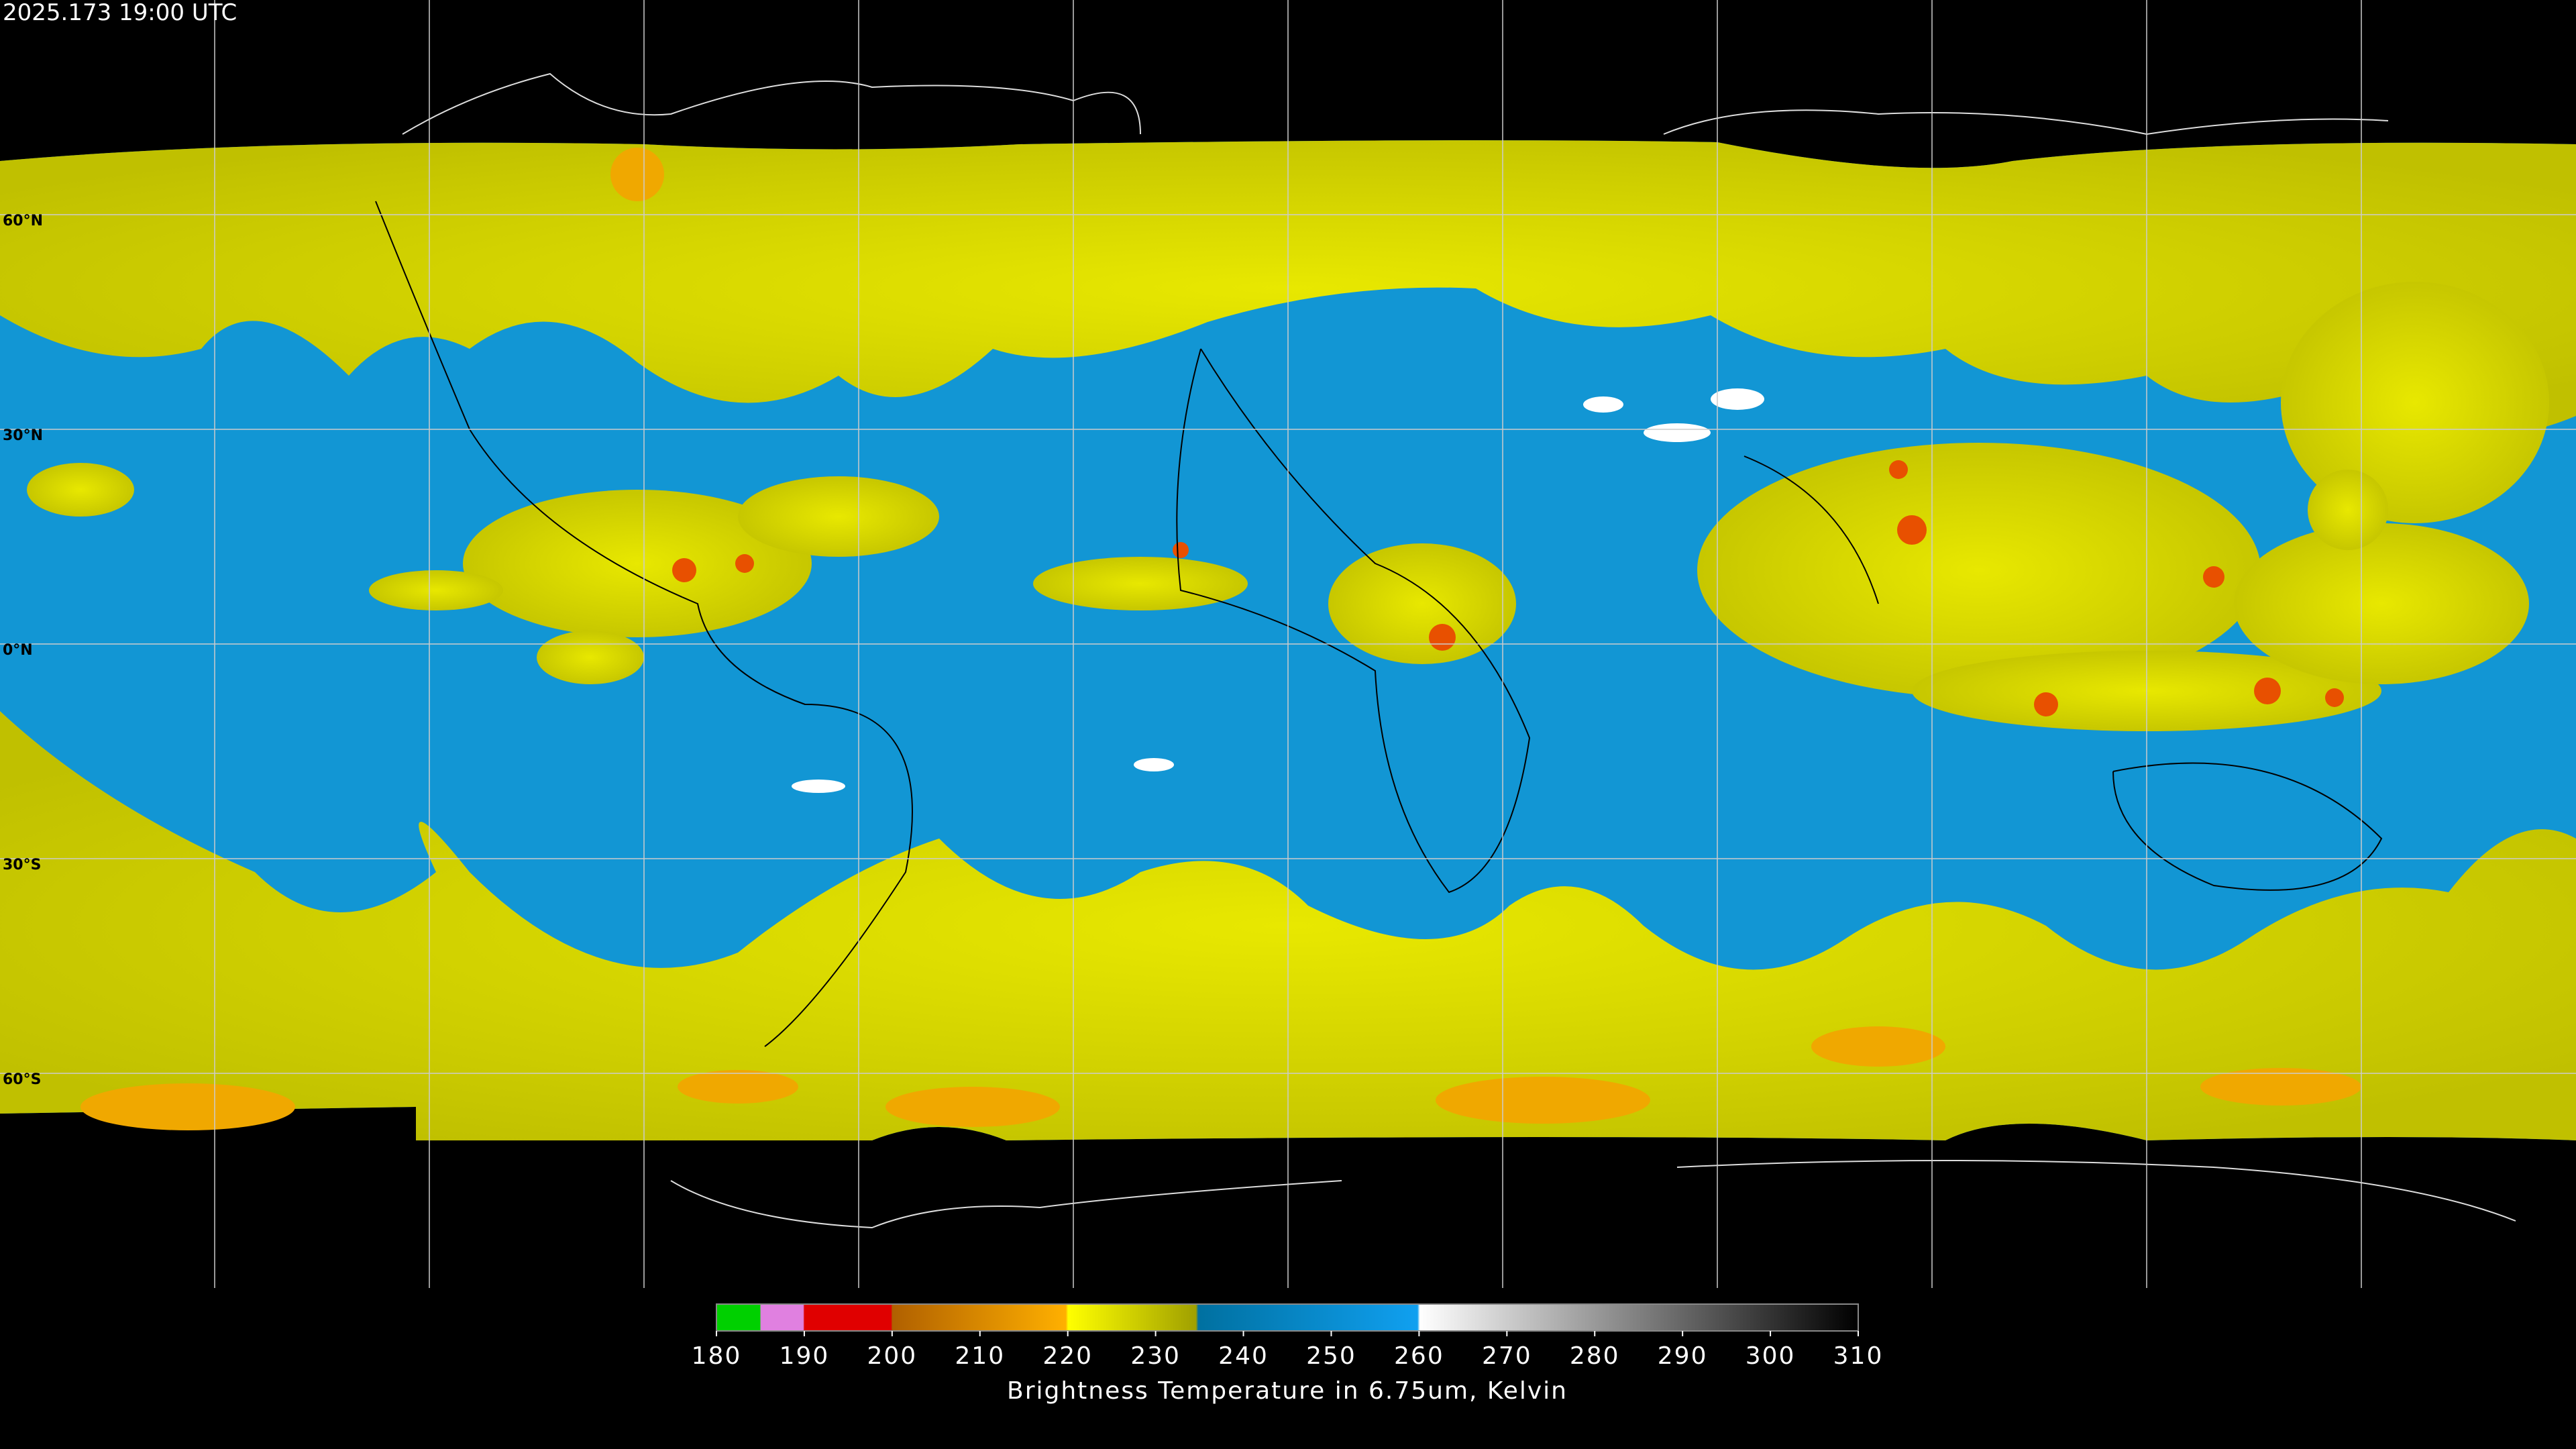  Describe the element at coordinates (1287, 1317) in the screenshot. I see `colorbar` at that location.